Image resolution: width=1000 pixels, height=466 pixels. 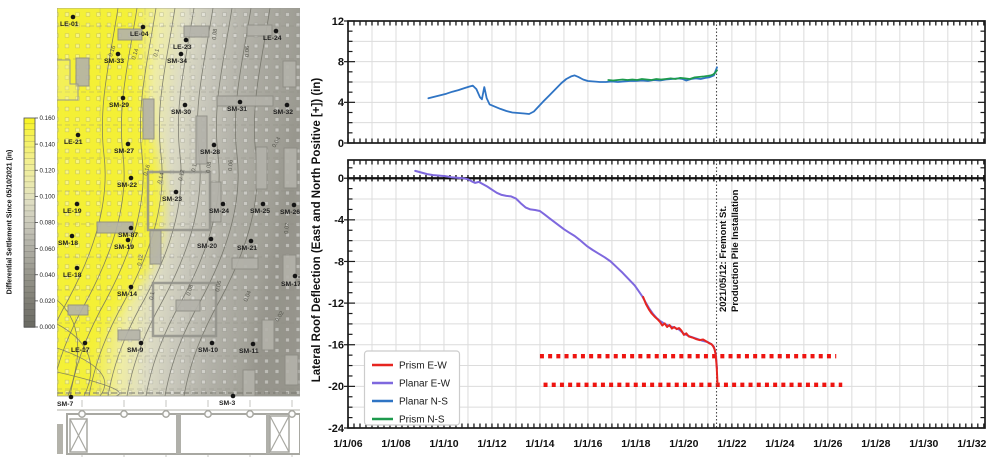 I want to click on x-tick-label: 1/1/28, so click(x=875, y=444).